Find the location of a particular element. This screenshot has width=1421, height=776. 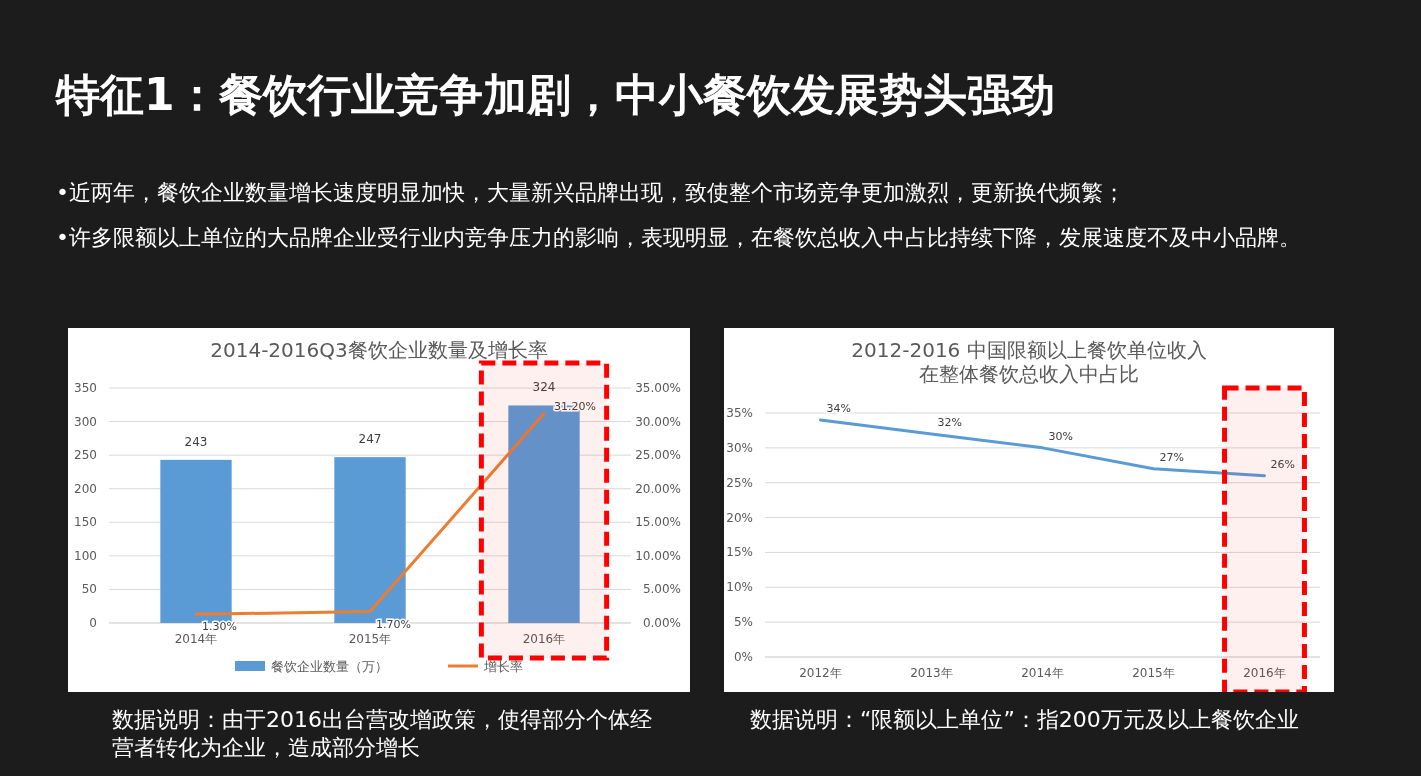

data-label: 26% is located at coordinates (1282, 464).